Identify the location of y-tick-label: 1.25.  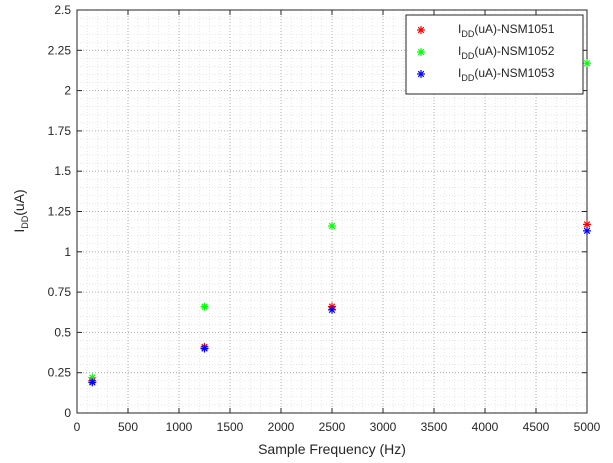
(60, 212).